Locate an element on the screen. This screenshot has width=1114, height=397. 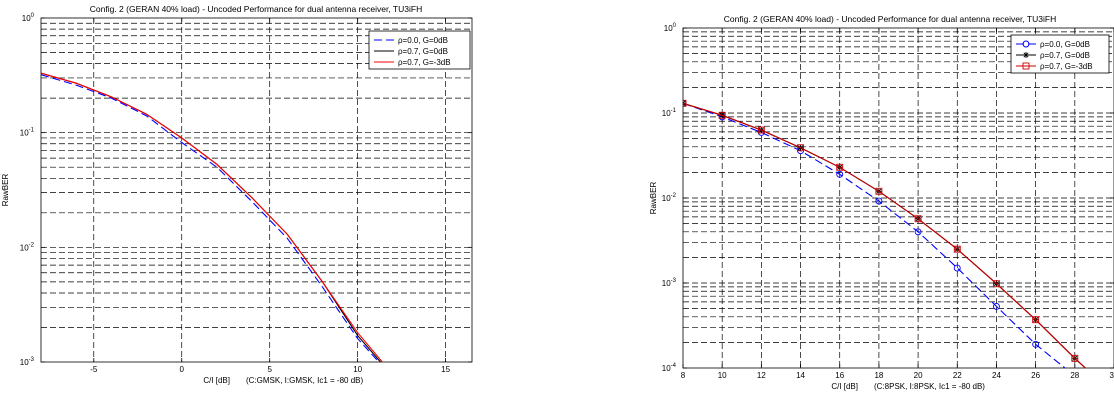
x-tick-label: 20 is located at coordinates (918, 375).